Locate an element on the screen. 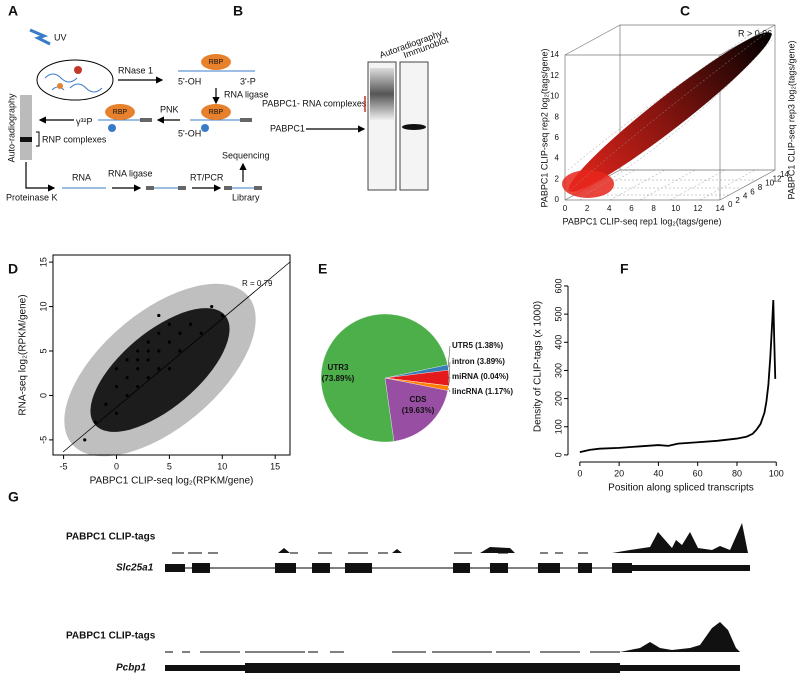 This screenshot has height=677, width=800. panel-label: C is located at coordinates (685, 11).